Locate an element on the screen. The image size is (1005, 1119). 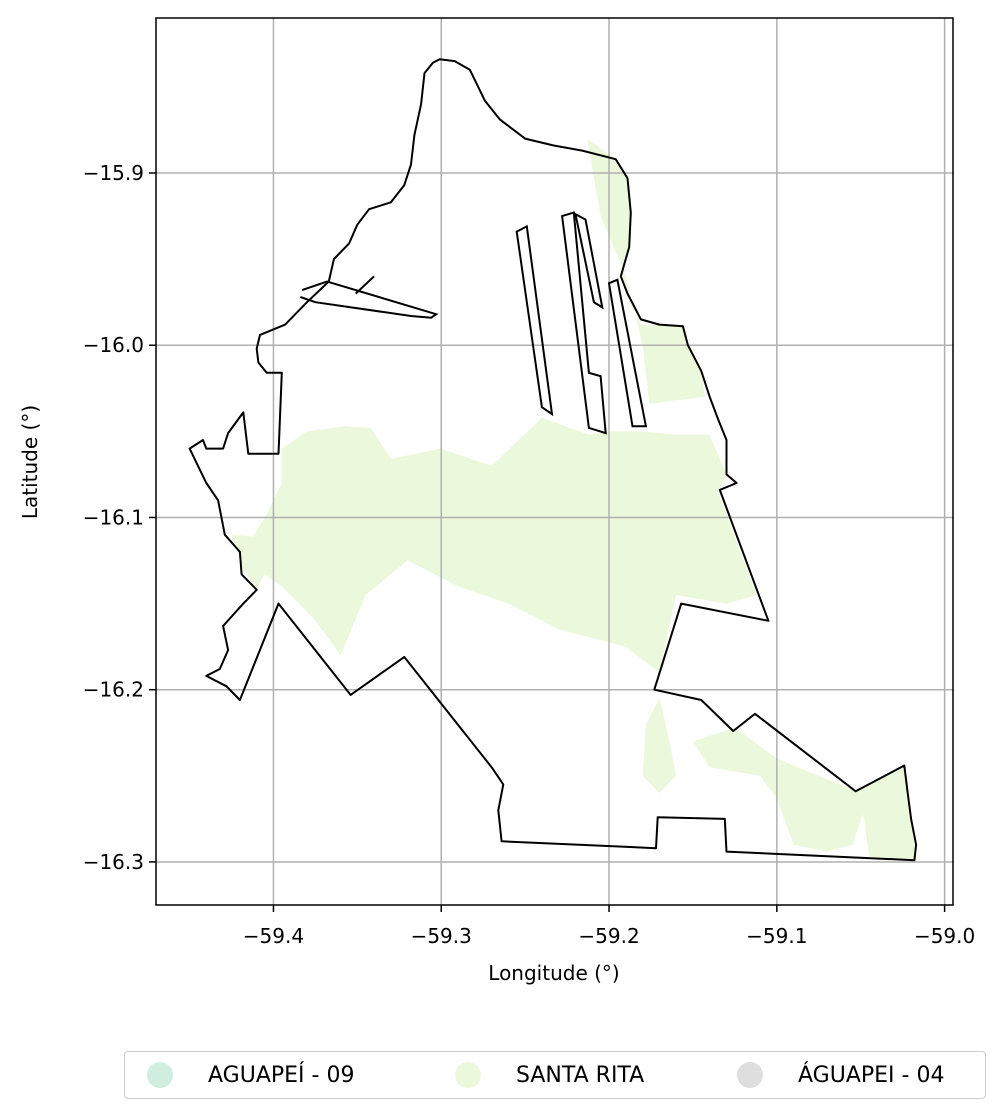
legend: AGUAPEÍ - 09 SANTA RITA ÁGUAPEI - 04 is located at coordinates (555, 1075).